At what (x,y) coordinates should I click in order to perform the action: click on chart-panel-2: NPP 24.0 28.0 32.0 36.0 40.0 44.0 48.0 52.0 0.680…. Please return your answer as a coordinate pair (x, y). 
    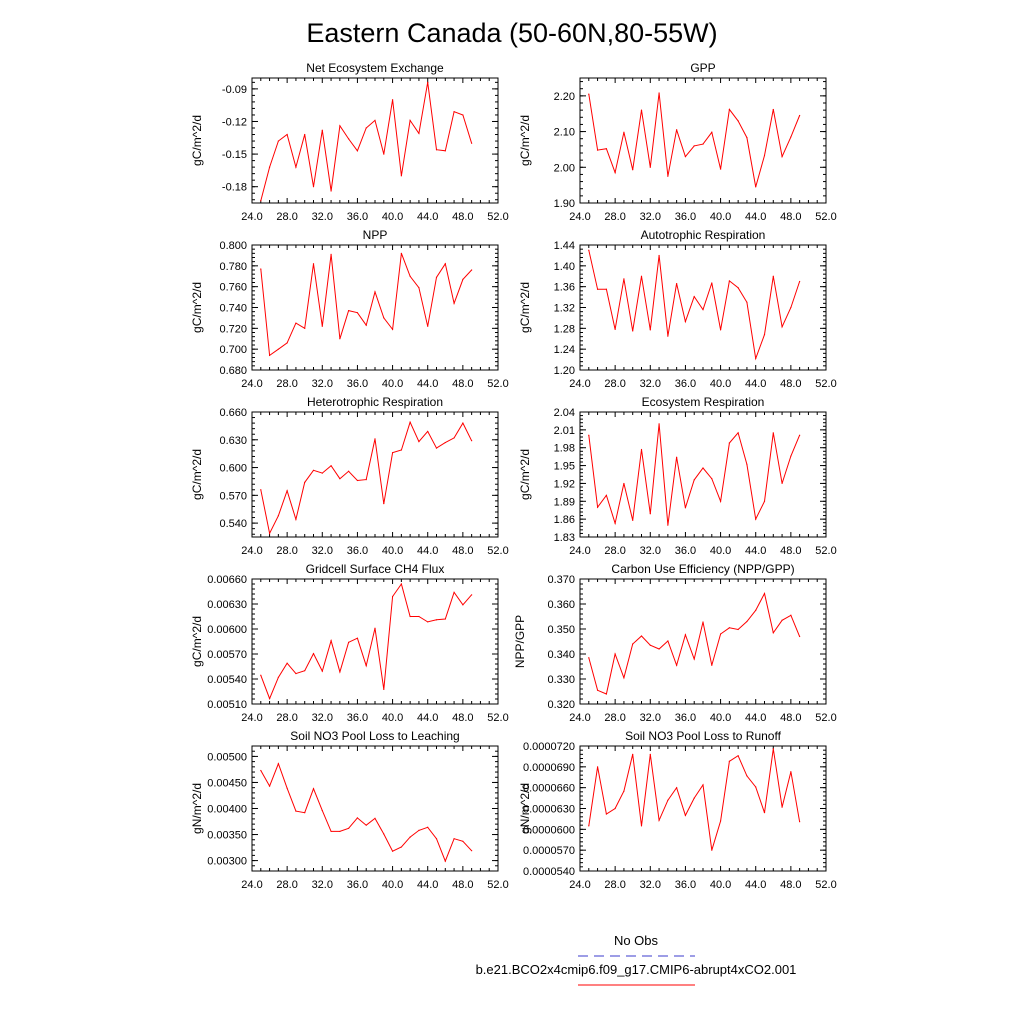
    Looking at the image, I should click on (349, 309).